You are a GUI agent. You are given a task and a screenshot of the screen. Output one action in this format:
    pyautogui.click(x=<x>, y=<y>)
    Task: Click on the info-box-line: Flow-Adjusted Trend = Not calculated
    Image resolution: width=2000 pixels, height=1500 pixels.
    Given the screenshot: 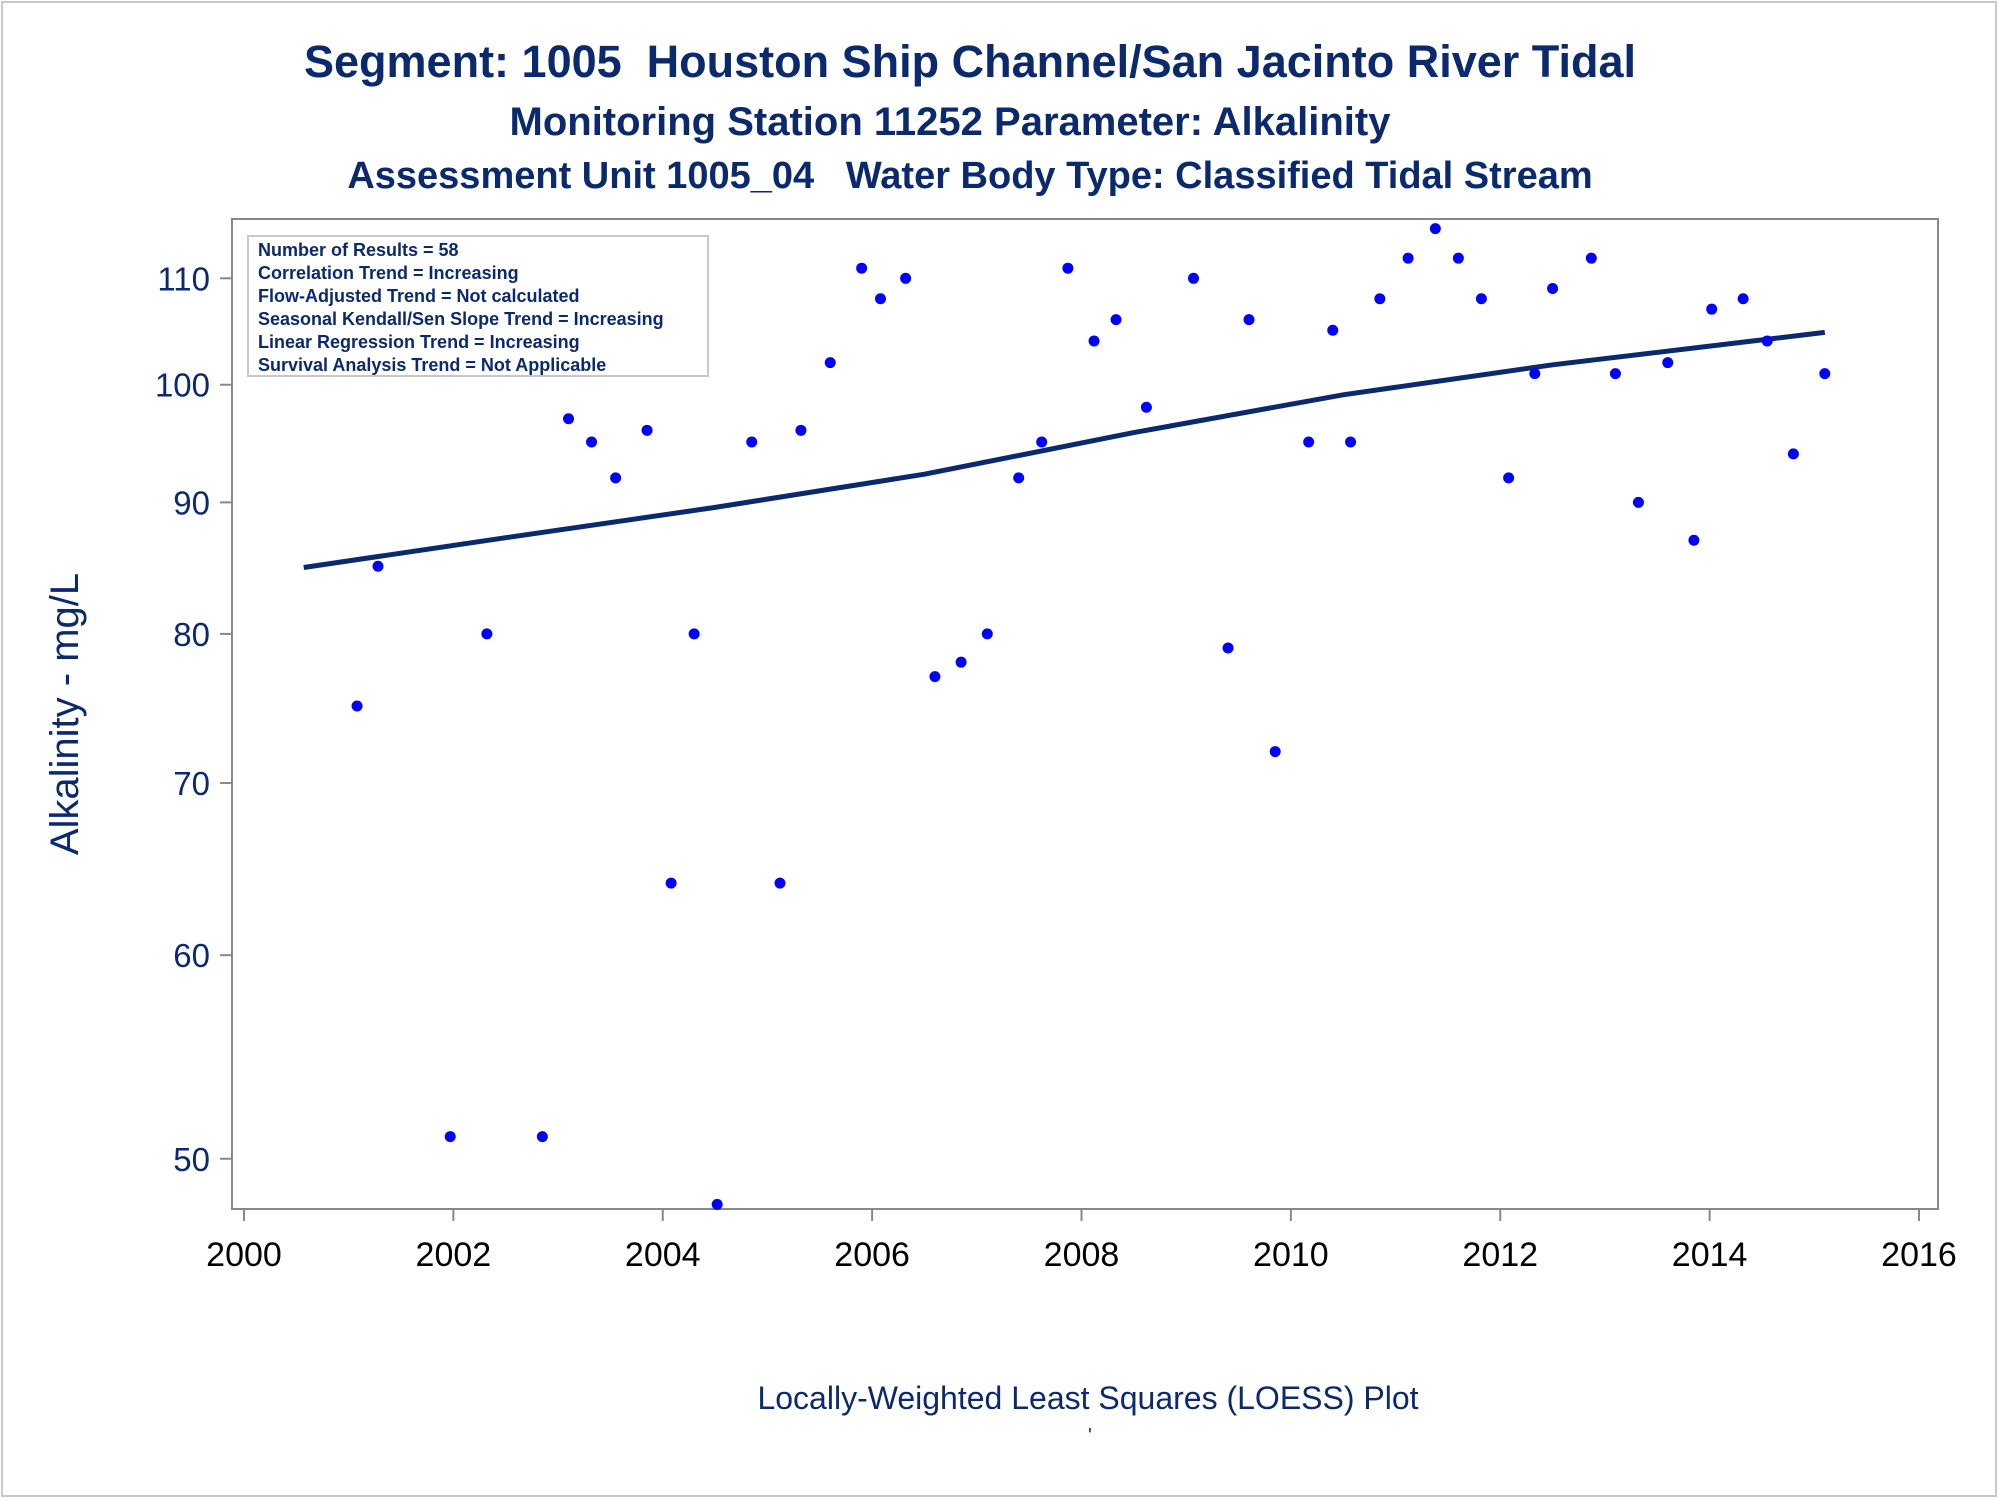 What is the action you would take?
    pyautogui.click(x=419, y=296)
    